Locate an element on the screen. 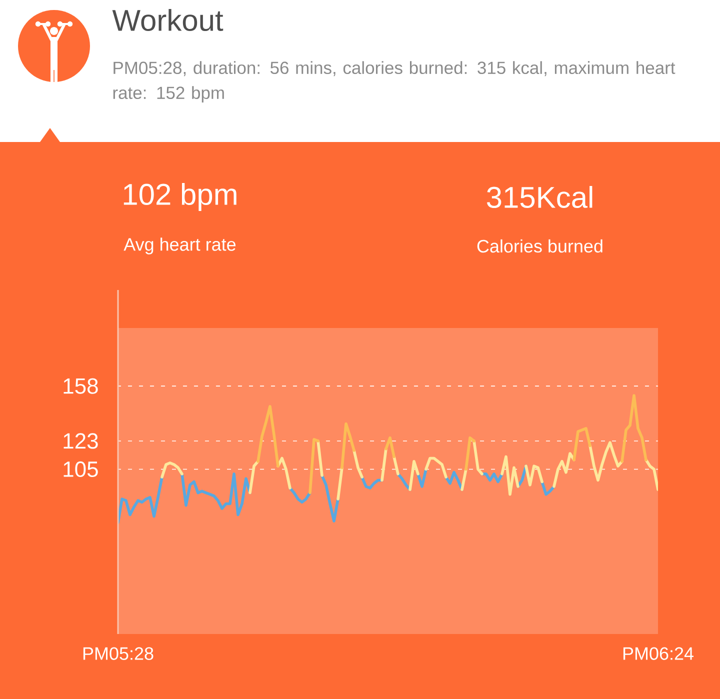 This screenshot has width=720, height=699. text: Calories burned is located at coordinates (539, 246).